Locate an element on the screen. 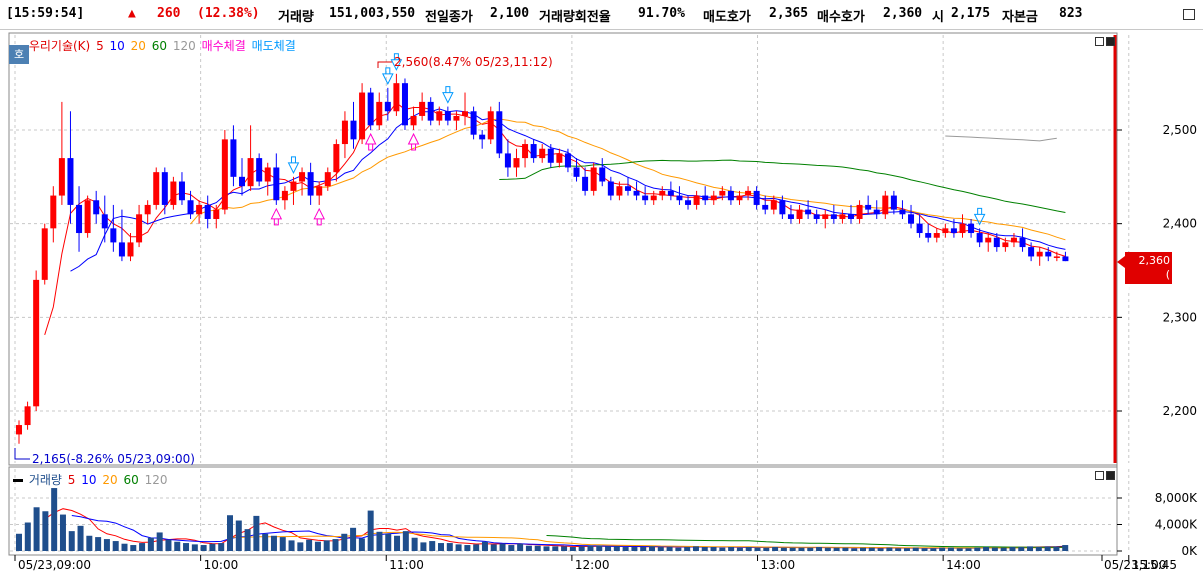 Image resolution: width=1203 pixels, height=572 pixels. legend-vol-ma60: 60 is located at coordinates (131, 480).